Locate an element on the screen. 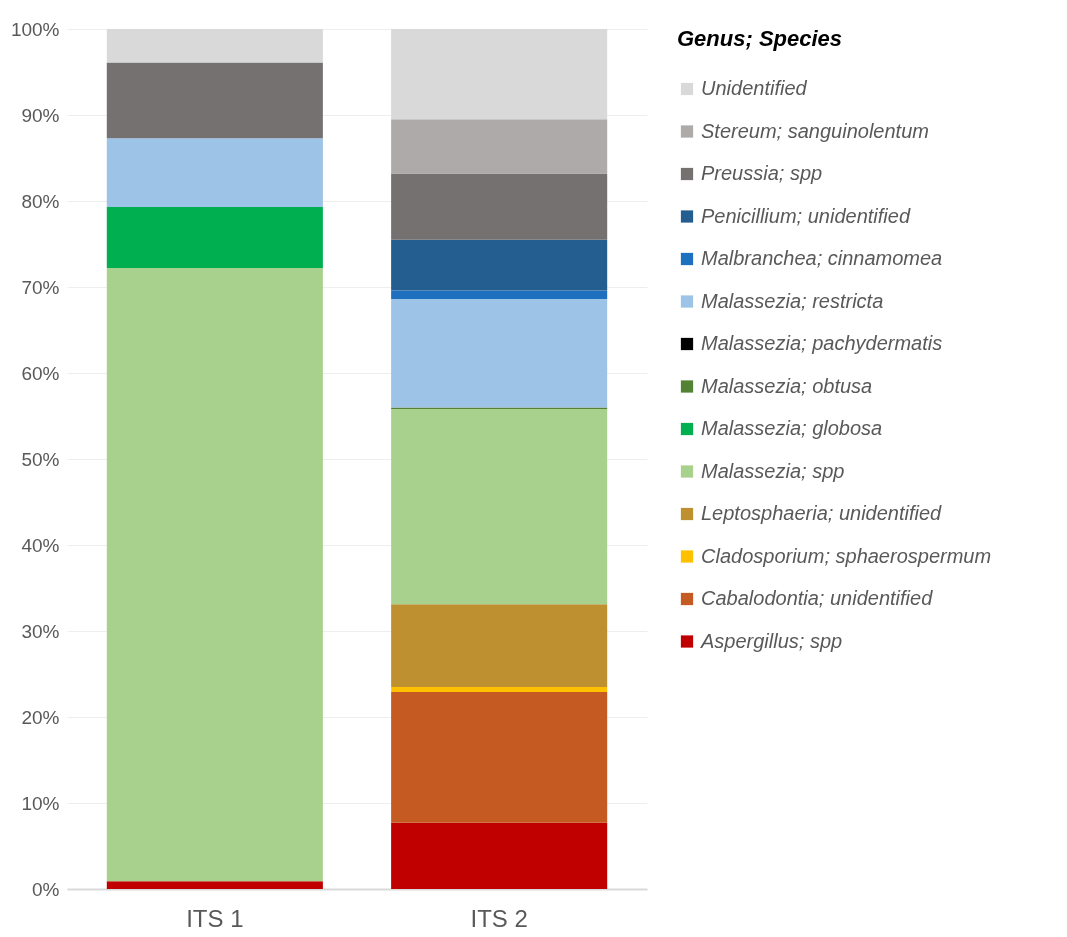 This screenshot has height=937, width=1067. y-tick-label: 20% is located at coordinates (40, 717).